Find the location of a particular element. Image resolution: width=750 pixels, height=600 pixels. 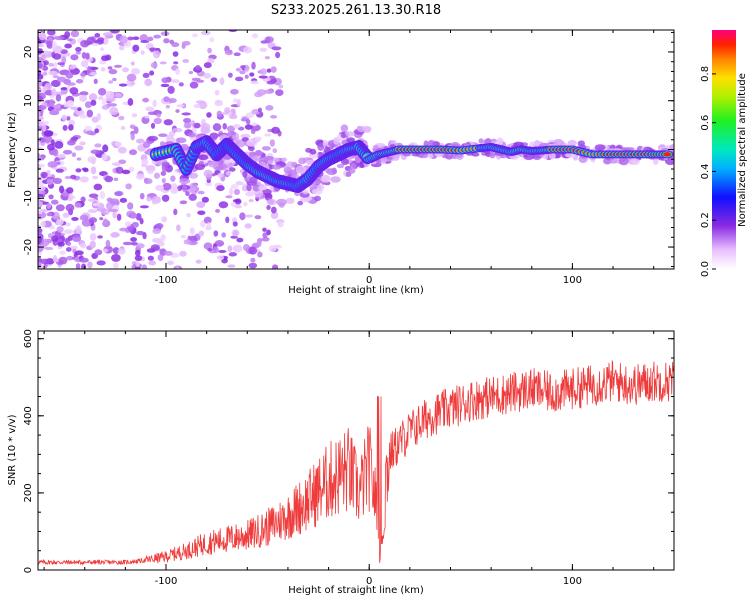

y-tick-label: 400 is located at coordinates (28, 415).